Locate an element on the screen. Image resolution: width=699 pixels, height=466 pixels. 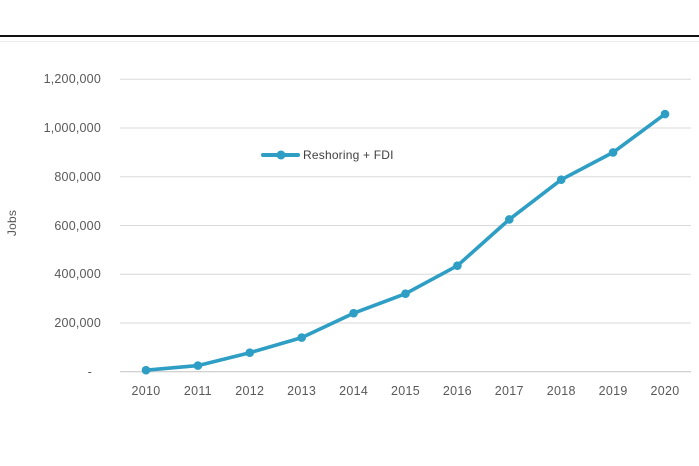
y-axis-tick-label: 1,000,000 is located at coordinates (72, 128).